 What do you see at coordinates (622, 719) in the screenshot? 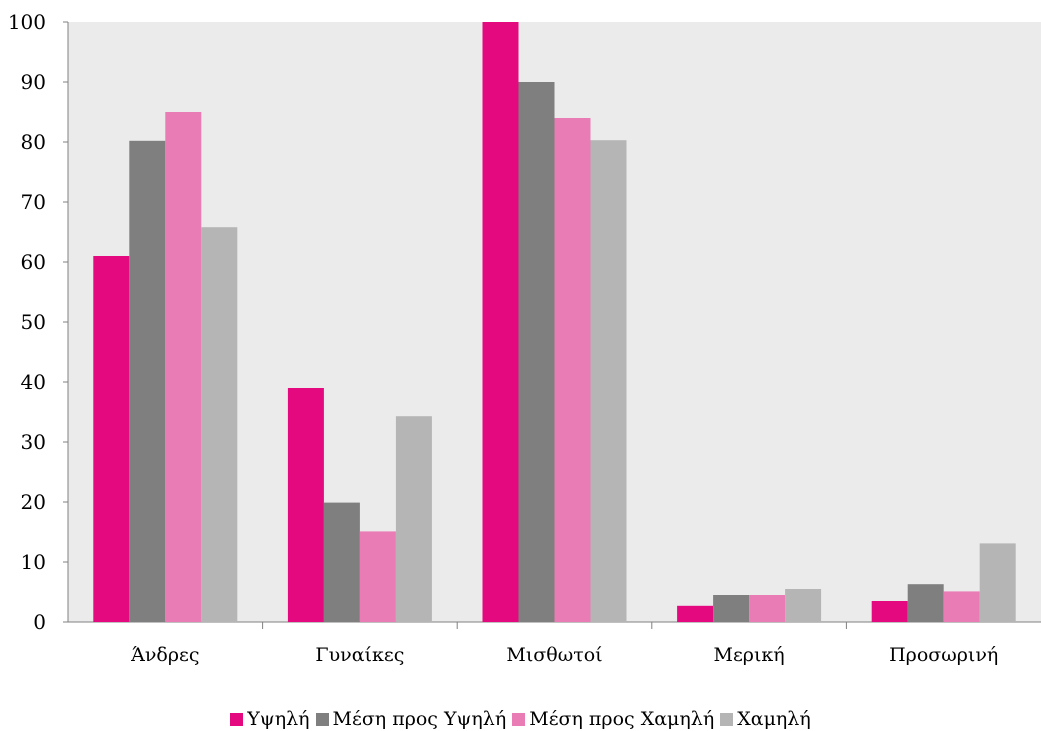
I see `legend-label: Μέση προς Χαμηλή` at bounding box center [622, 719].